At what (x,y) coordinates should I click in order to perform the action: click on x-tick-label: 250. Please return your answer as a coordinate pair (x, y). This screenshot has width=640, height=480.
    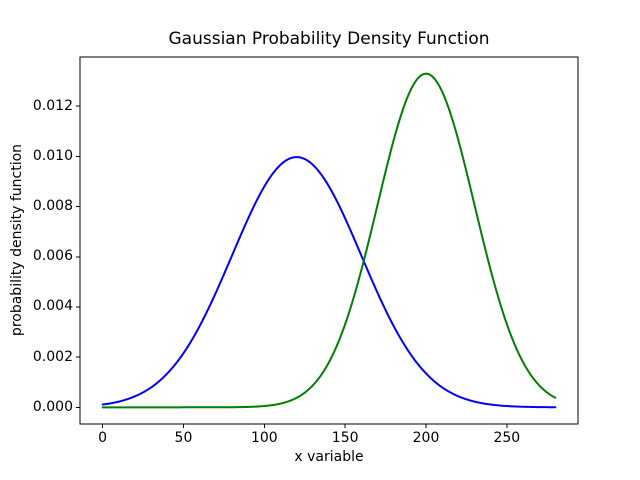
    Looking at the image, I should click on (507, 438).